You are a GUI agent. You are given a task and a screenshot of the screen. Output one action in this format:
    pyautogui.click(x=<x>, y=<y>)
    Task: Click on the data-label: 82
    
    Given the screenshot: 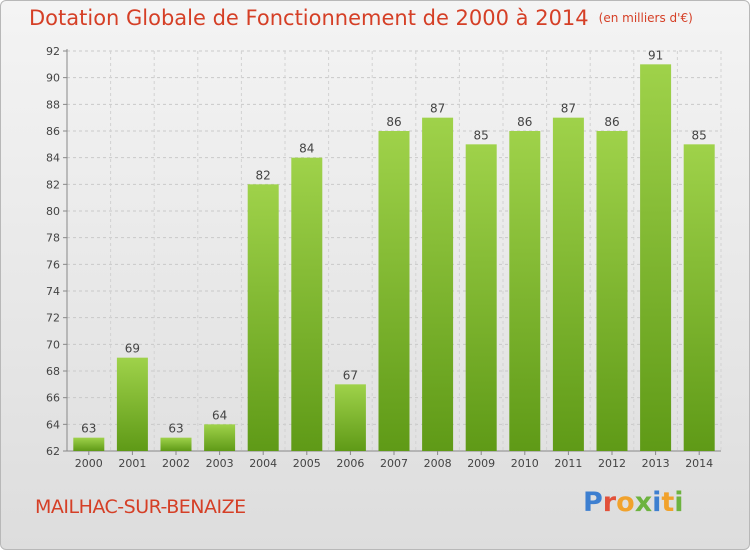 What is the action you would take?
    pyautogui.click(x=263, y=175)
    